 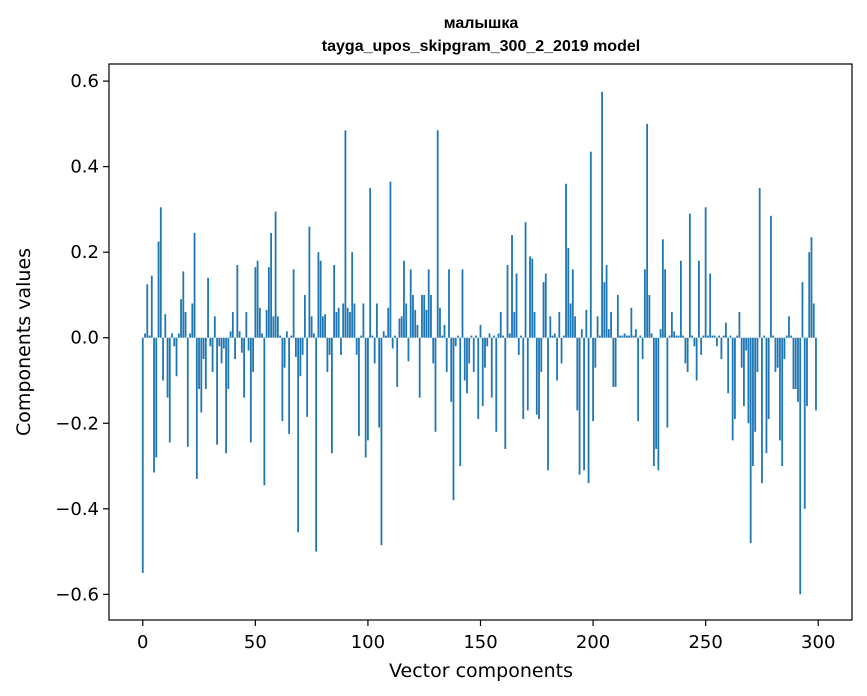 I want to click on chart-subtitle: tayga_upos_skipgram_300_2_2019 model, so click(x=481, y=46).